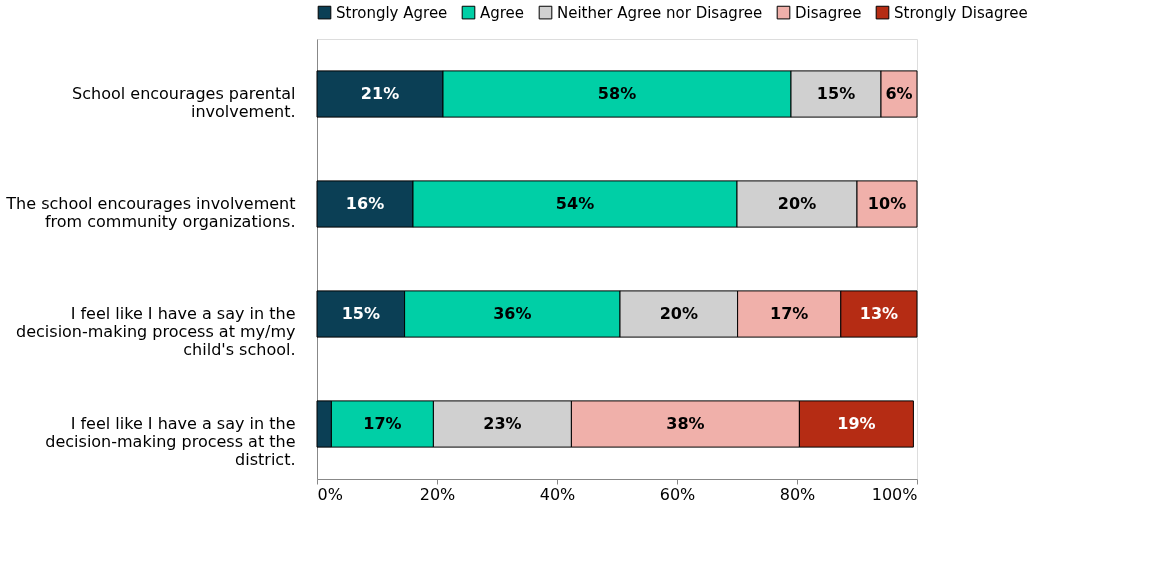  What do you see at coordinates (575, 203) in the screenshot?
I see `data-label: 54%` at bounding box center [575, 203].